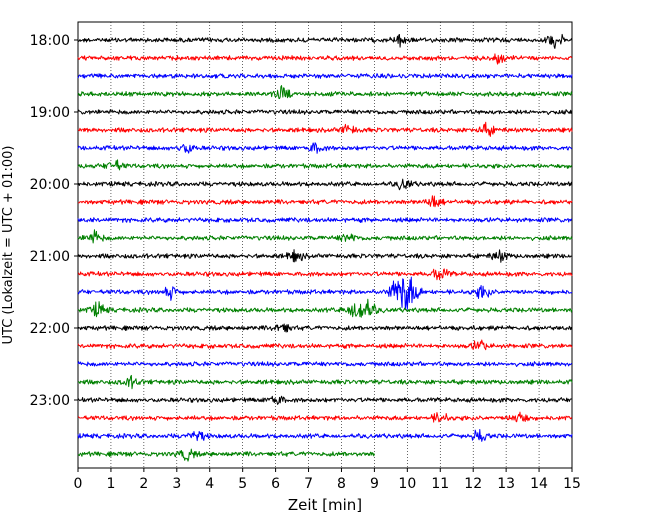 The image size is (650, 520). Describe the element at coordinates (176, 484) in the screenshot. I see `x-tick-label: 3` at that location.